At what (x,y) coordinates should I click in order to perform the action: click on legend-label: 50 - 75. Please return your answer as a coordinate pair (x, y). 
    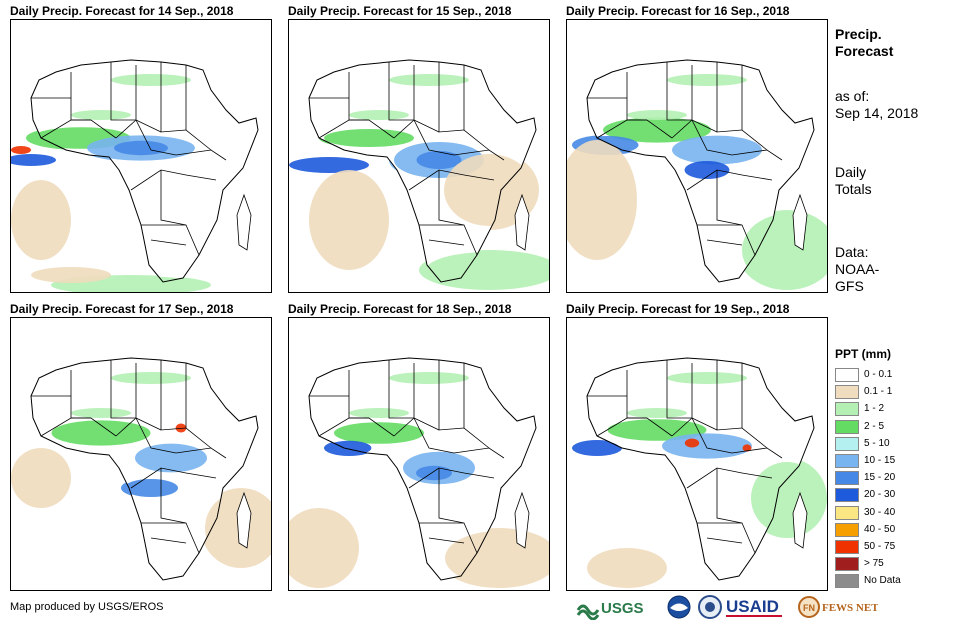
    Looking at the image, I should click on (880, 546).